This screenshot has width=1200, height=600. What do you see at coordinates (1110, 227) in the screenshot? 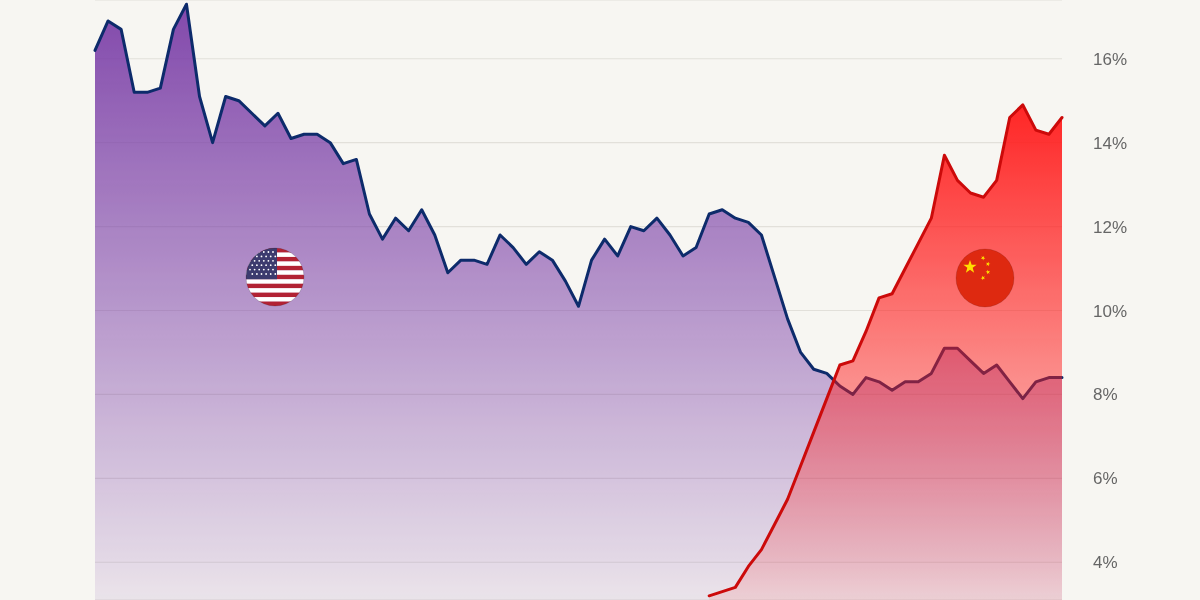
I see `y-tick-label: 12%` at bounding box center [1110, 227].